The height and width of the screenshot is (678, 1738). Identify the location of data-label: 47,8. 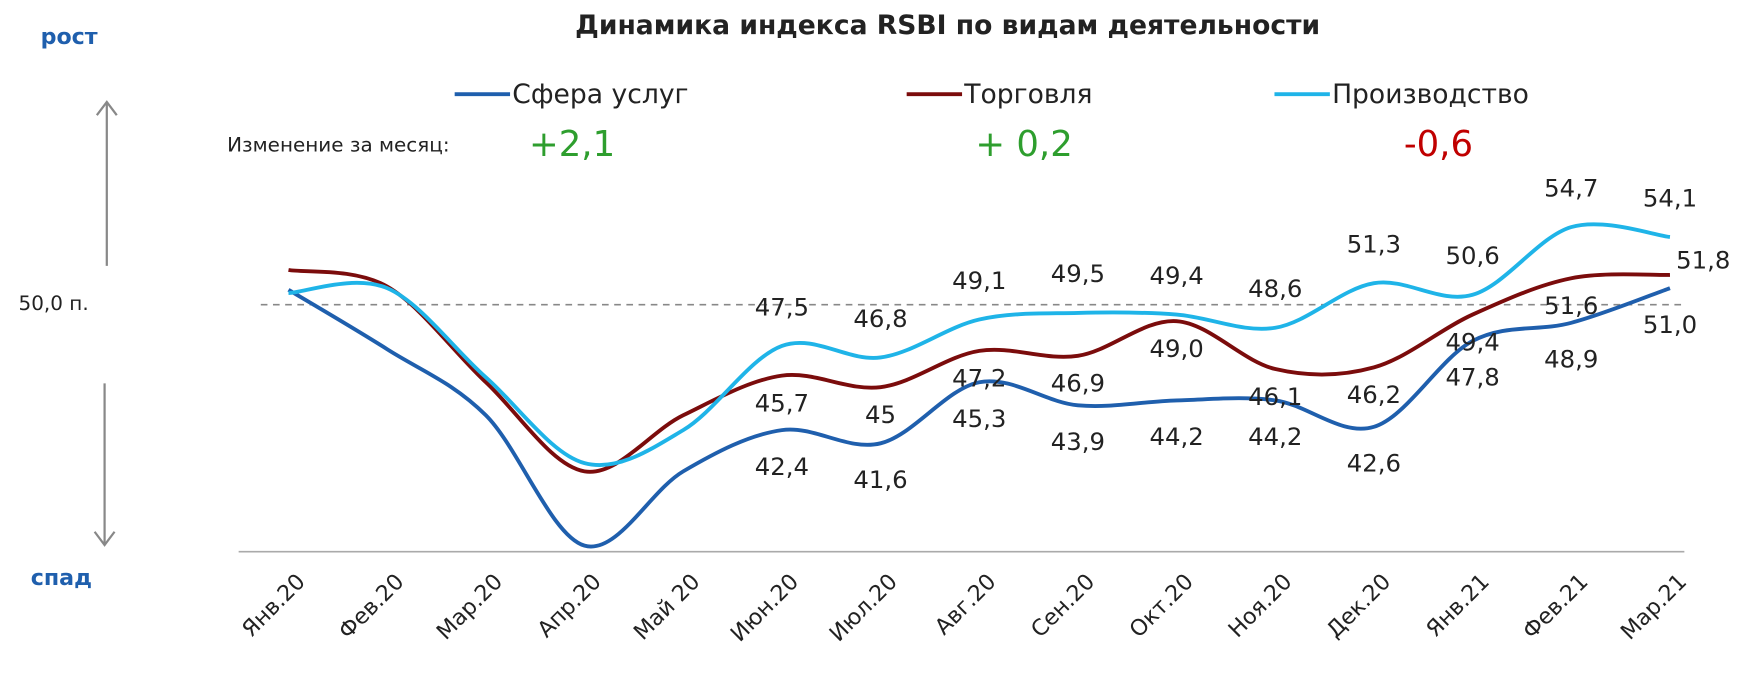
(1472, 377).